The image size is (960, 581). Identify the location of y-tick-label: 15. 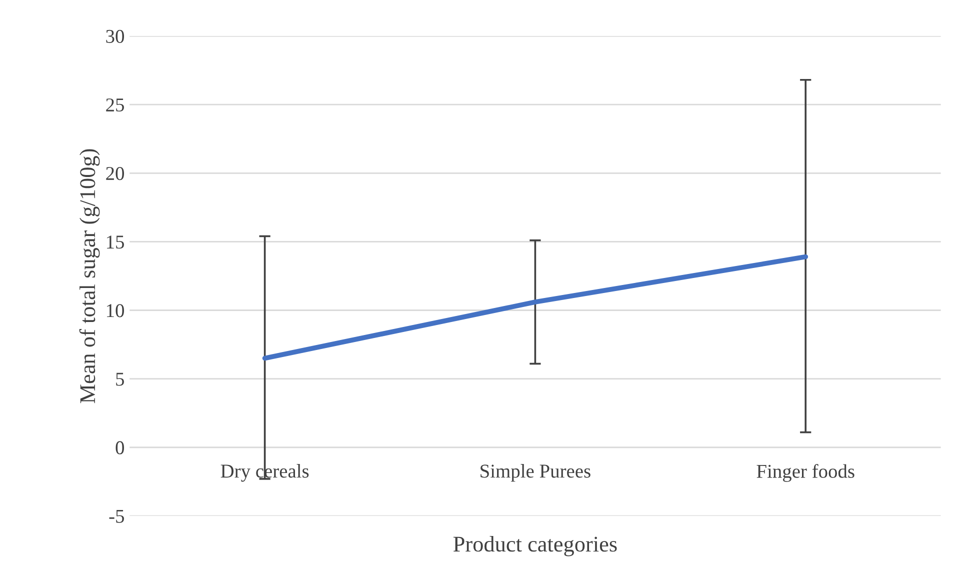
(115, 242).